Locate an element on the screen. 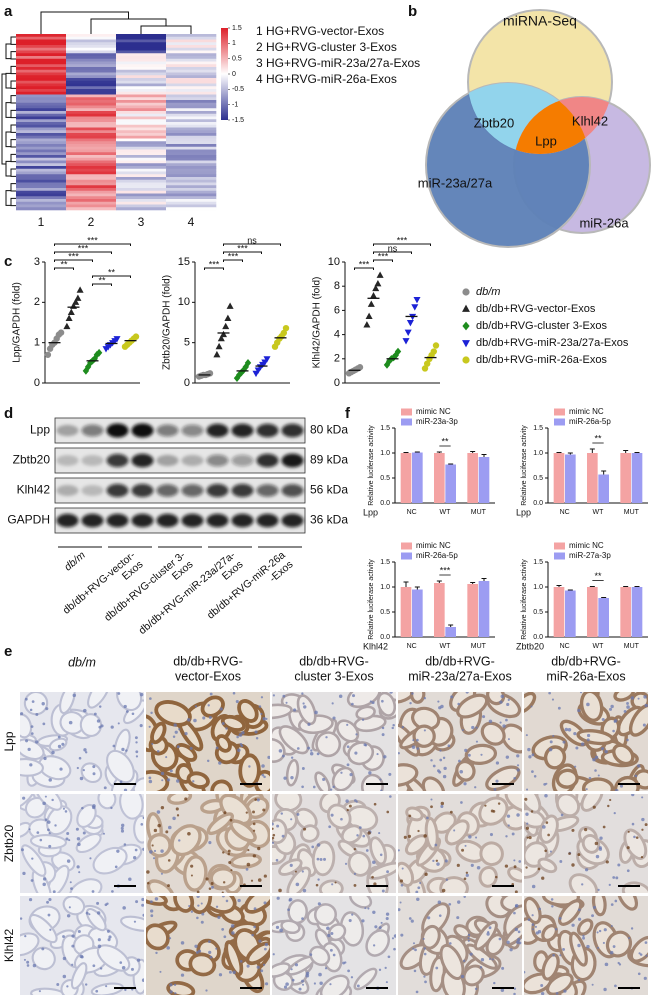 The width and height of the screenshot is (655, 999). blot-size-label: 36 kDa is located at coordinates (329, 520).